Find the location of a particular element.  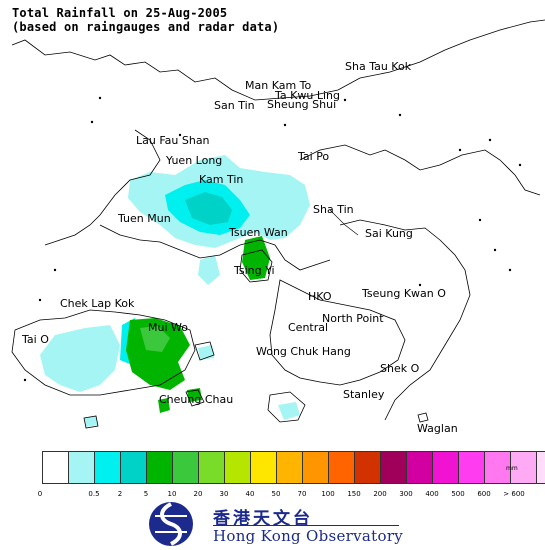

legend-tick-label: 50 is located at coordinates (276, 494).